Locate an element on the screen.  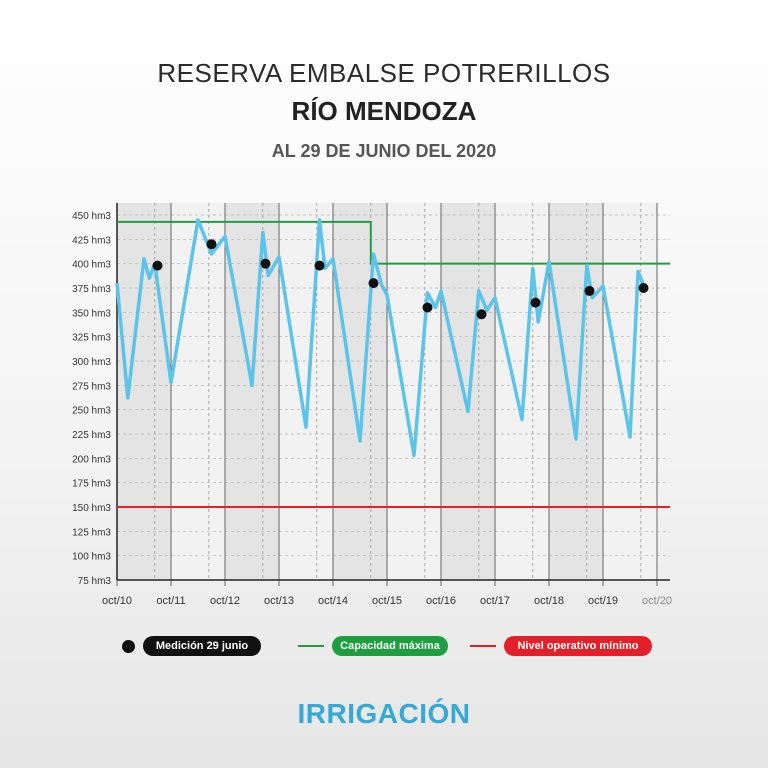
x-tick-label: oct/12 is located at coordinates (225, 601).